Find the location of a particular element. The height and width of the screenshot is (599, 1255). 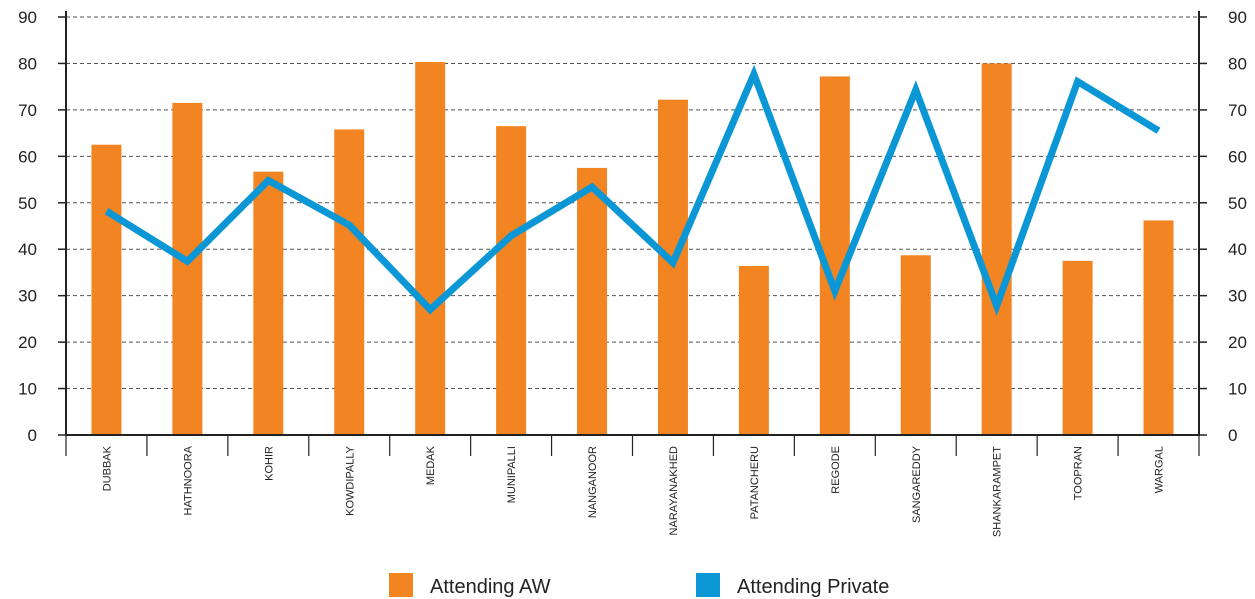

category-label-sangareddy: SANGAREDDY is located at coordinates (917, 484).